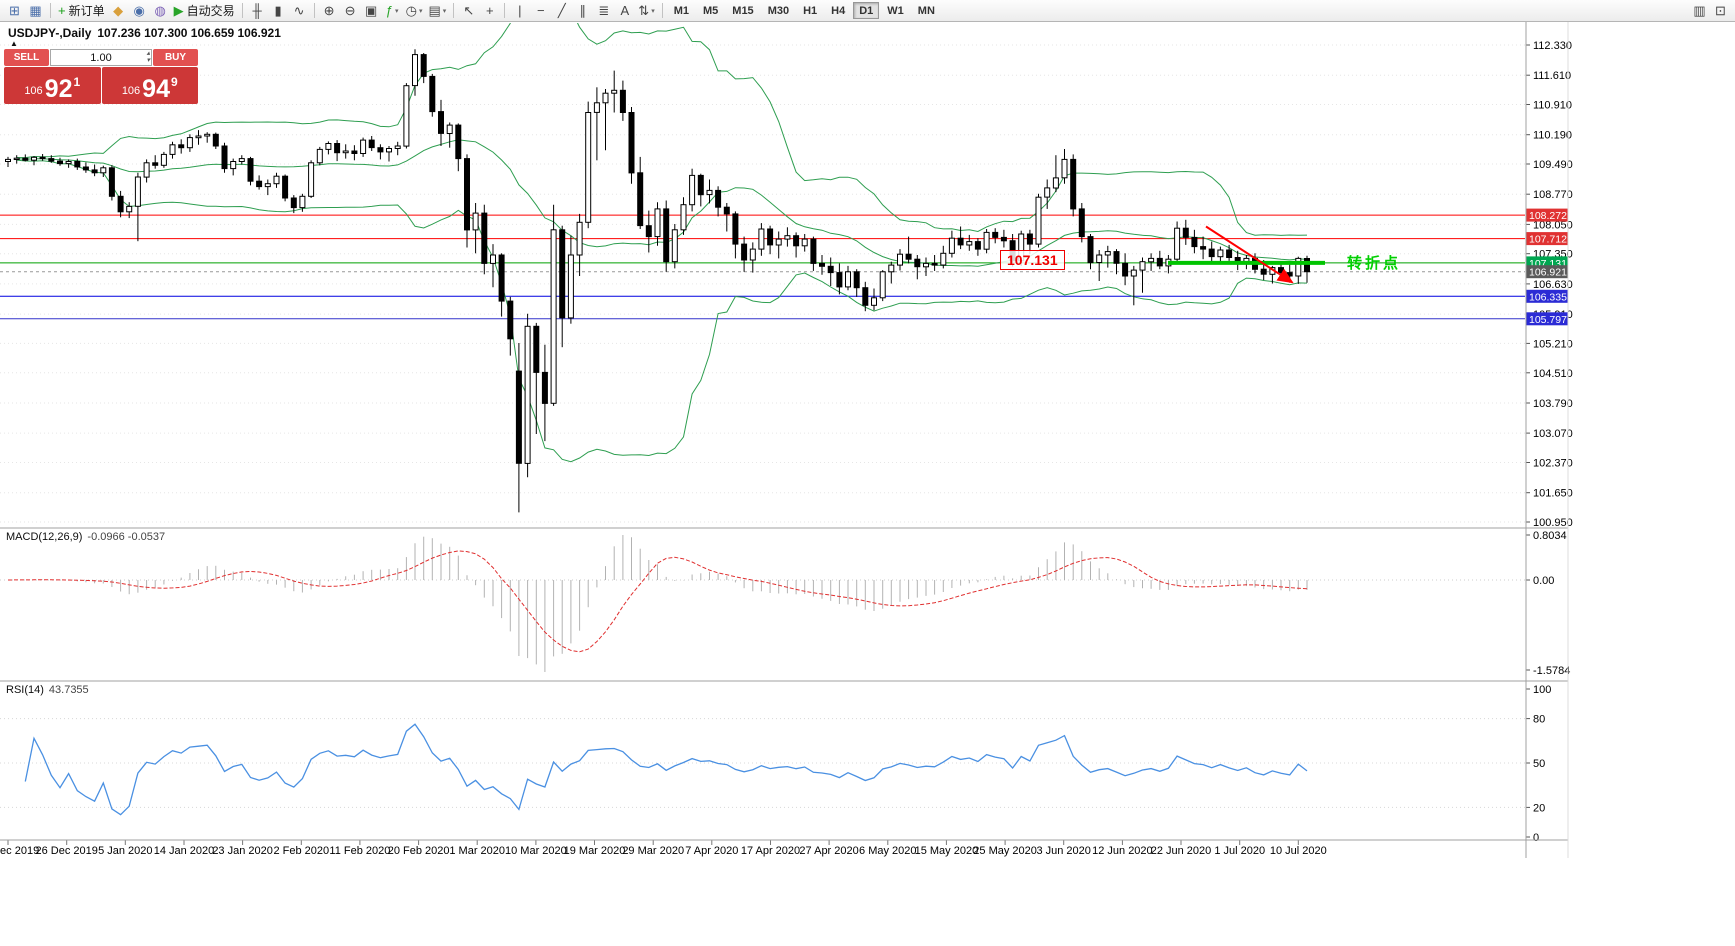  What do you see at coordinates (866, 10) in the screenshot?
I see `timeframe-button-d1: D1` at bounding box center [866, 10].